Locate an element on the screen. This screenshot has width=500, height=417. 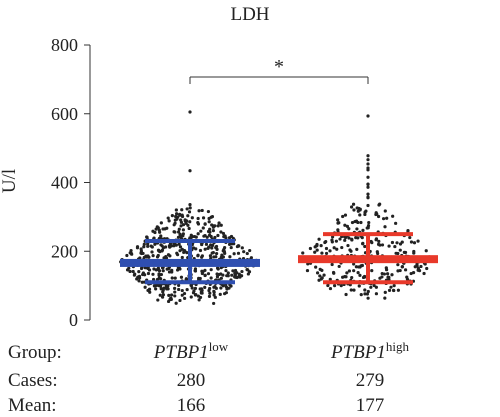
significance-label: * is located at coordinates (279, 67).